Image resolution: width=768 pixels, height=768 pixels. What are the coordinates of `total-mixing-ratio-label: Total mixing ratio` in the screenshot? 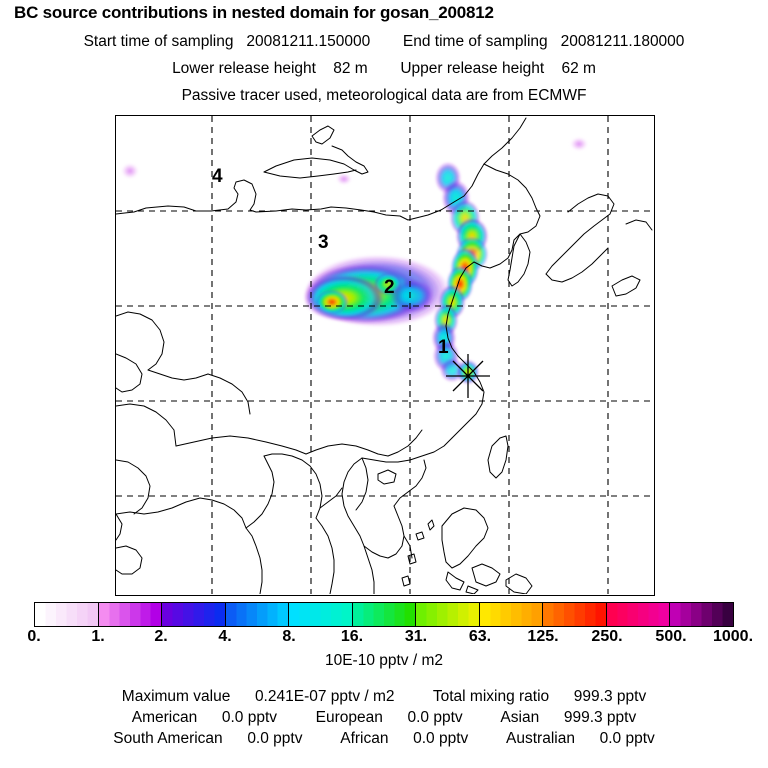 It's located at (491, 696).